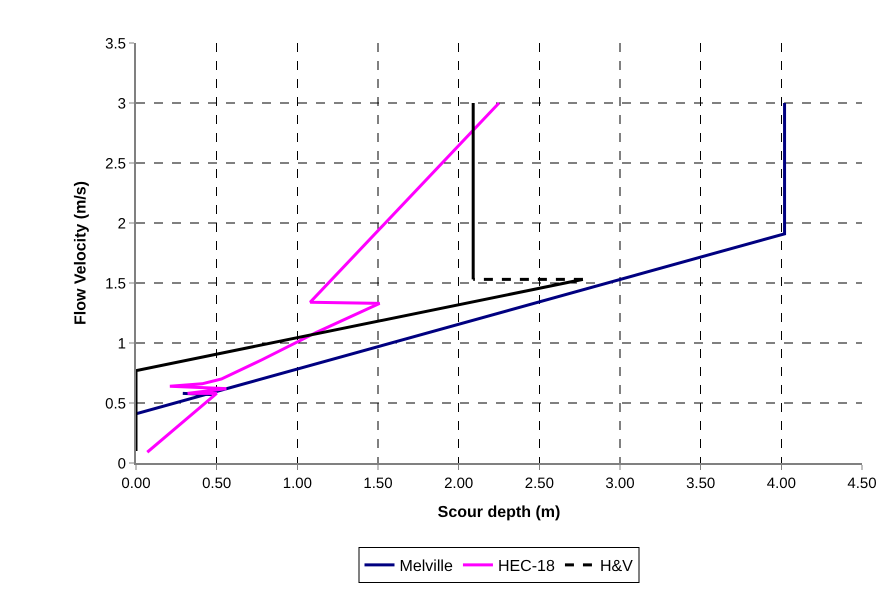  What do you see at coordinates (701, 483) in the screenshot?
I see `x-tick-label: 3.50` at bounding box center [701, 483].